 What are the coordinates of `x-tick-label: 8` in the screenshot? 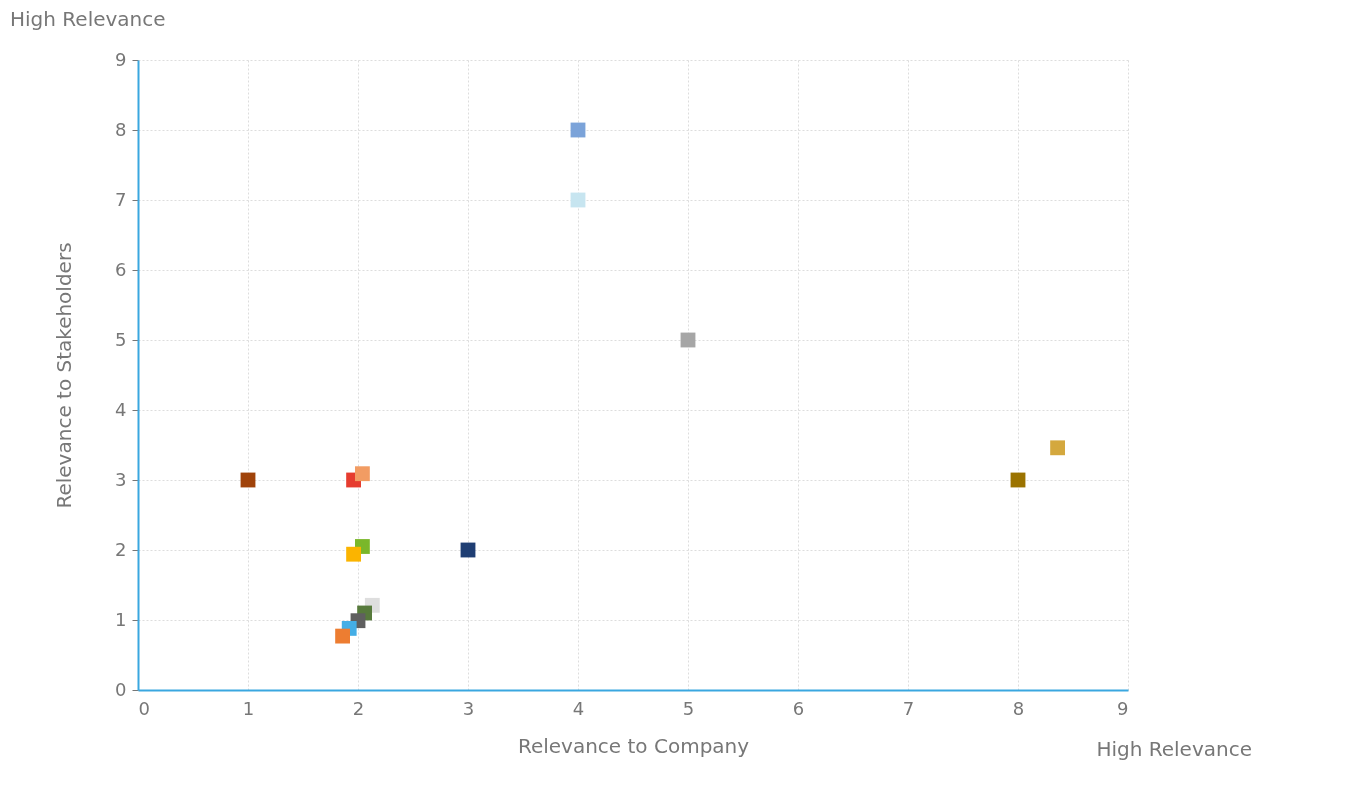 It's located at (1018, 708).